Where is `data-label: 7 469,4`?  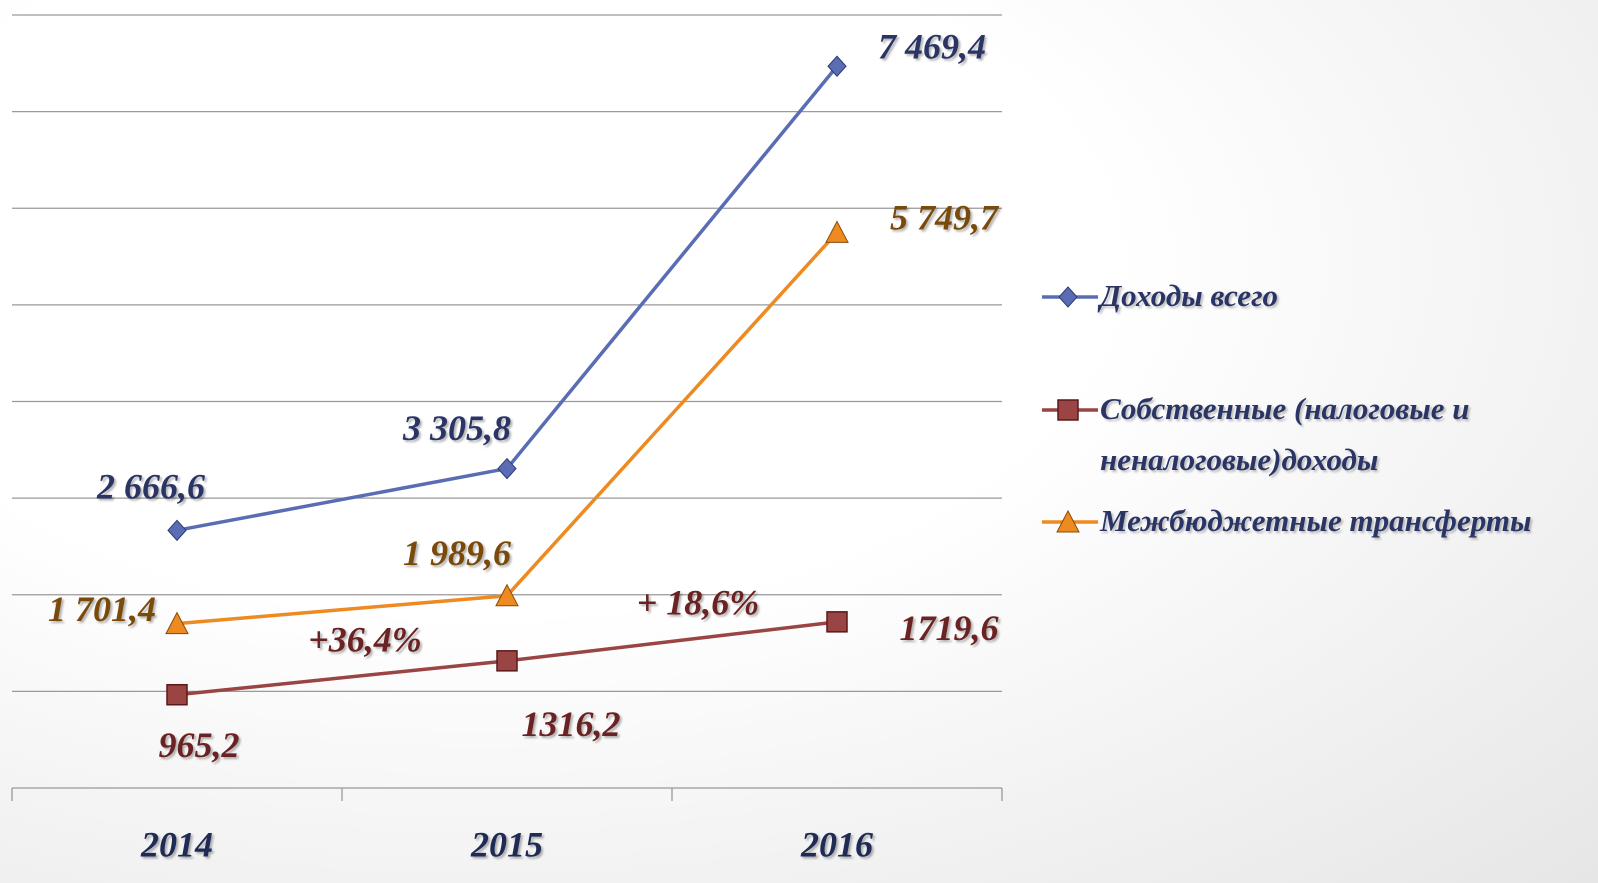
data-label: 7 469,4 is located at coordinates (932, 47).